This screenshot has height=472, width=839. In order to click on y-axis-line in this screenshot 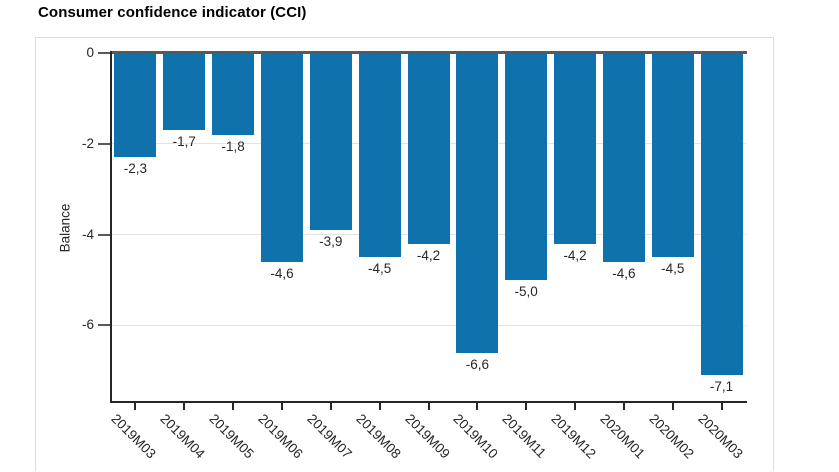, I will do `click(111, 227)`.